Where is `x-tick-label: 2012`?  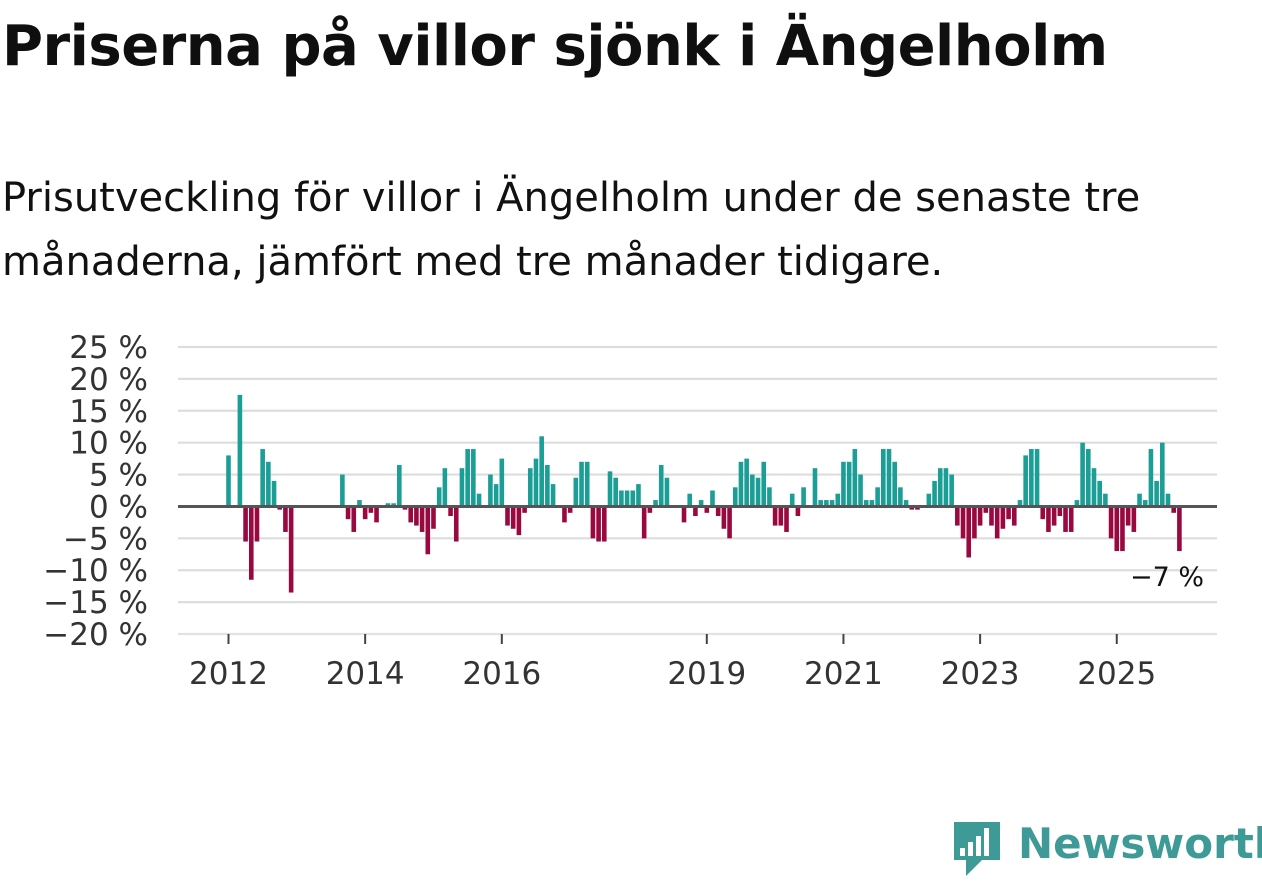
x-tick-label: 2012 is located at coordinates (228, 674).